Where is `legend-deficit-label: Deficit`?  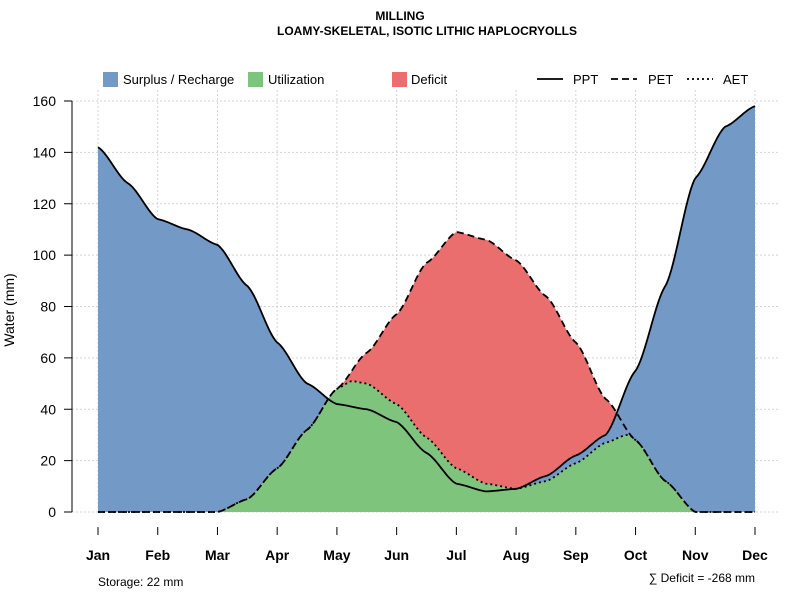 legend-deficit-label: Deficit is located at coordinates (429, 79).